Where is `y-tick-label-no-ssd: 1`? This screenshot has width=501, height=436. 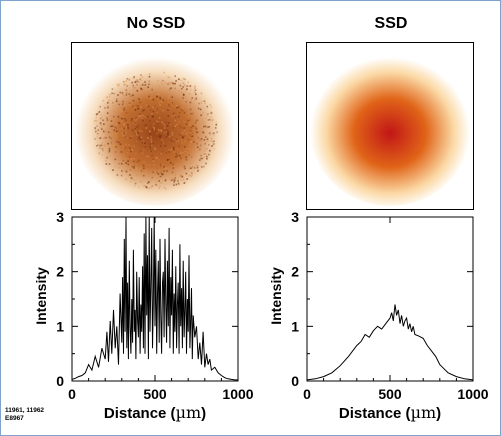 y-tick-label-no-ssd: 1 is located at coordinates (60, 326).